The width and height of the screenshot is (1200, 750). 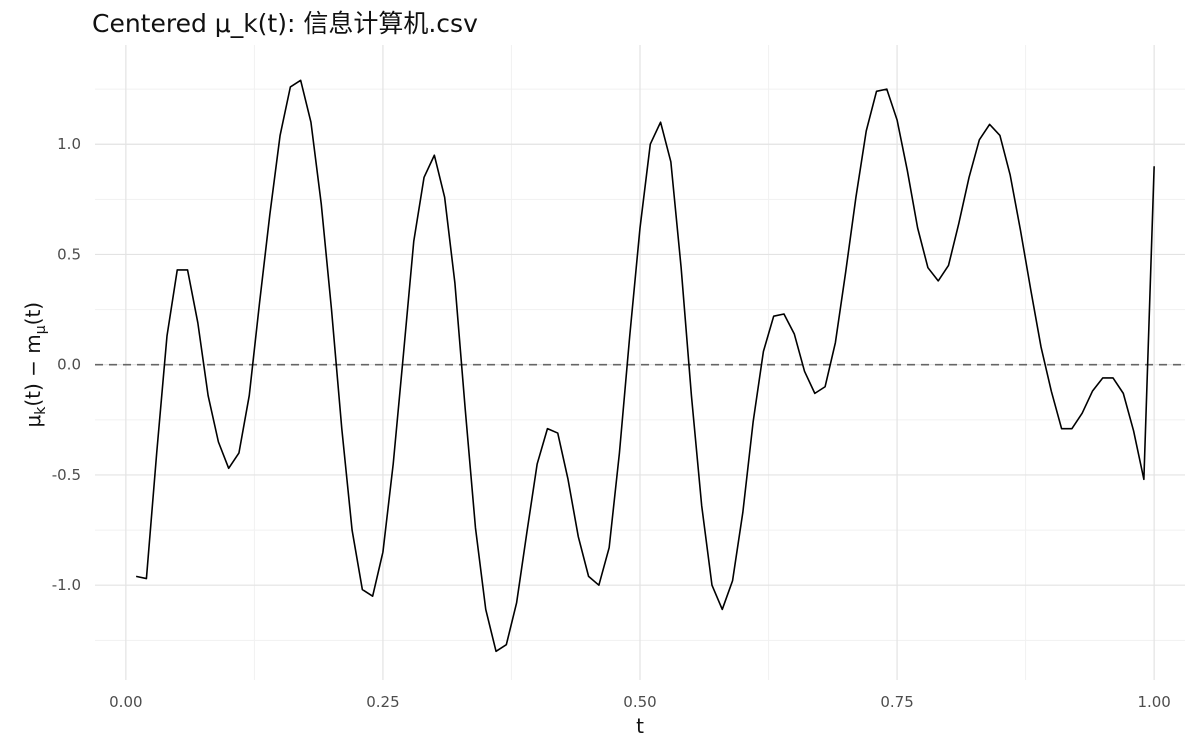 I want to click on x-tick-label: 0.25, so click(x=382, y=702).